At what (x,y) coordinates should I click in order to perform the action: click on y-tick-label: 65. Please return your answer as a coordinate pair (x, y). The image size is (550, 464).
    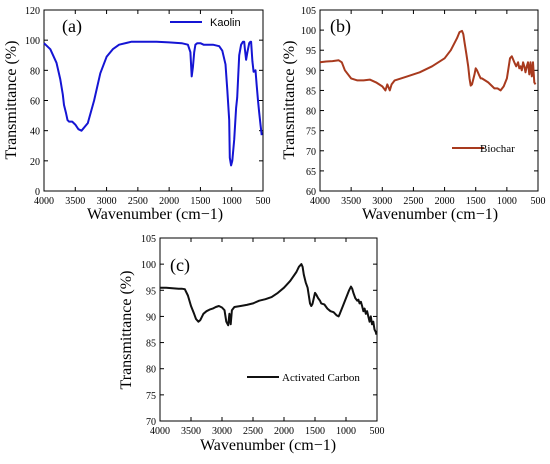
    Looking at the image, I should click on (311, 172).